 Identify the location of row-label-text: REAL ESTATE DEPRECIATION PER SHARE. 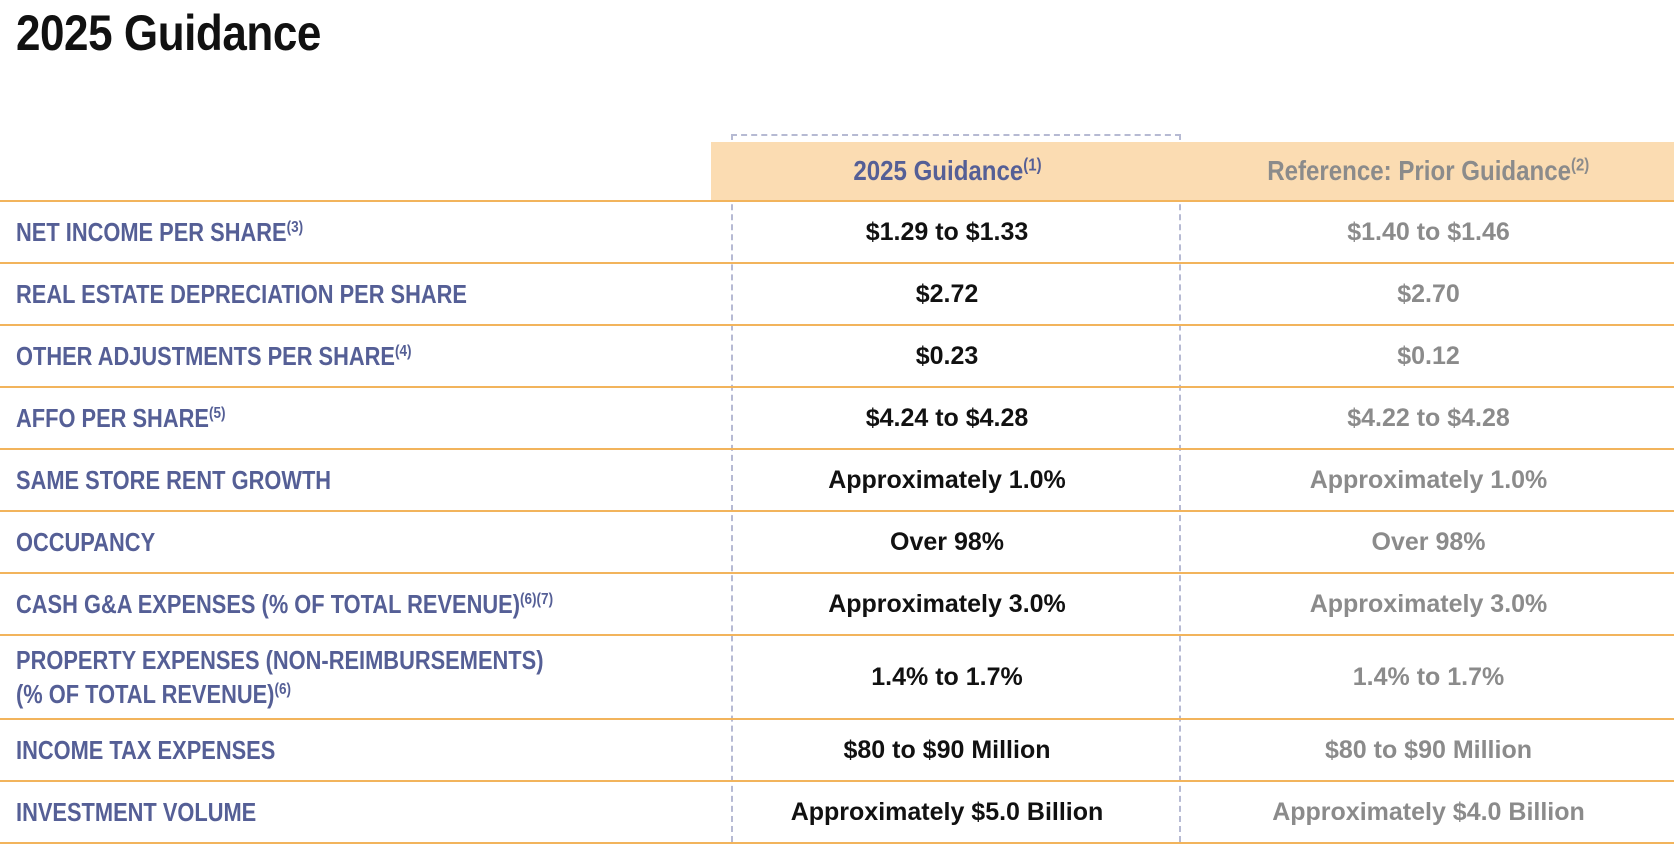
(242, 294).